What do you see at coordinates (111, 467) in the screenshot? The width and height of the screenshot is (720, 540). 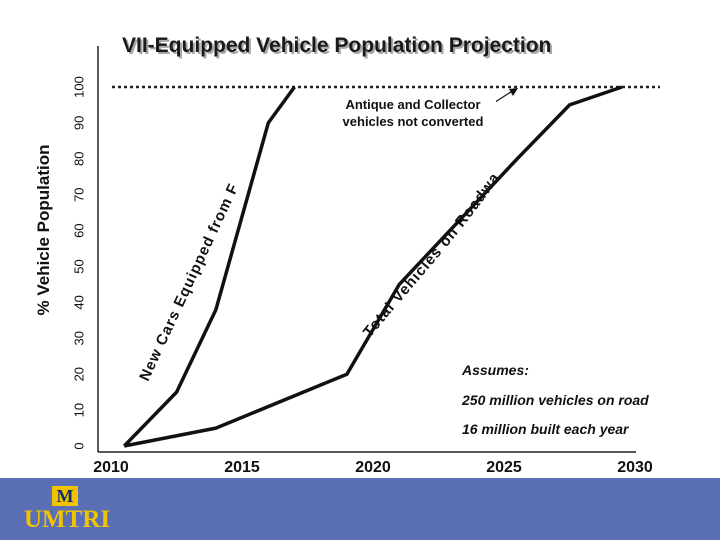 I see `x-tick-label: 2010` at bounding box center [111, 467].